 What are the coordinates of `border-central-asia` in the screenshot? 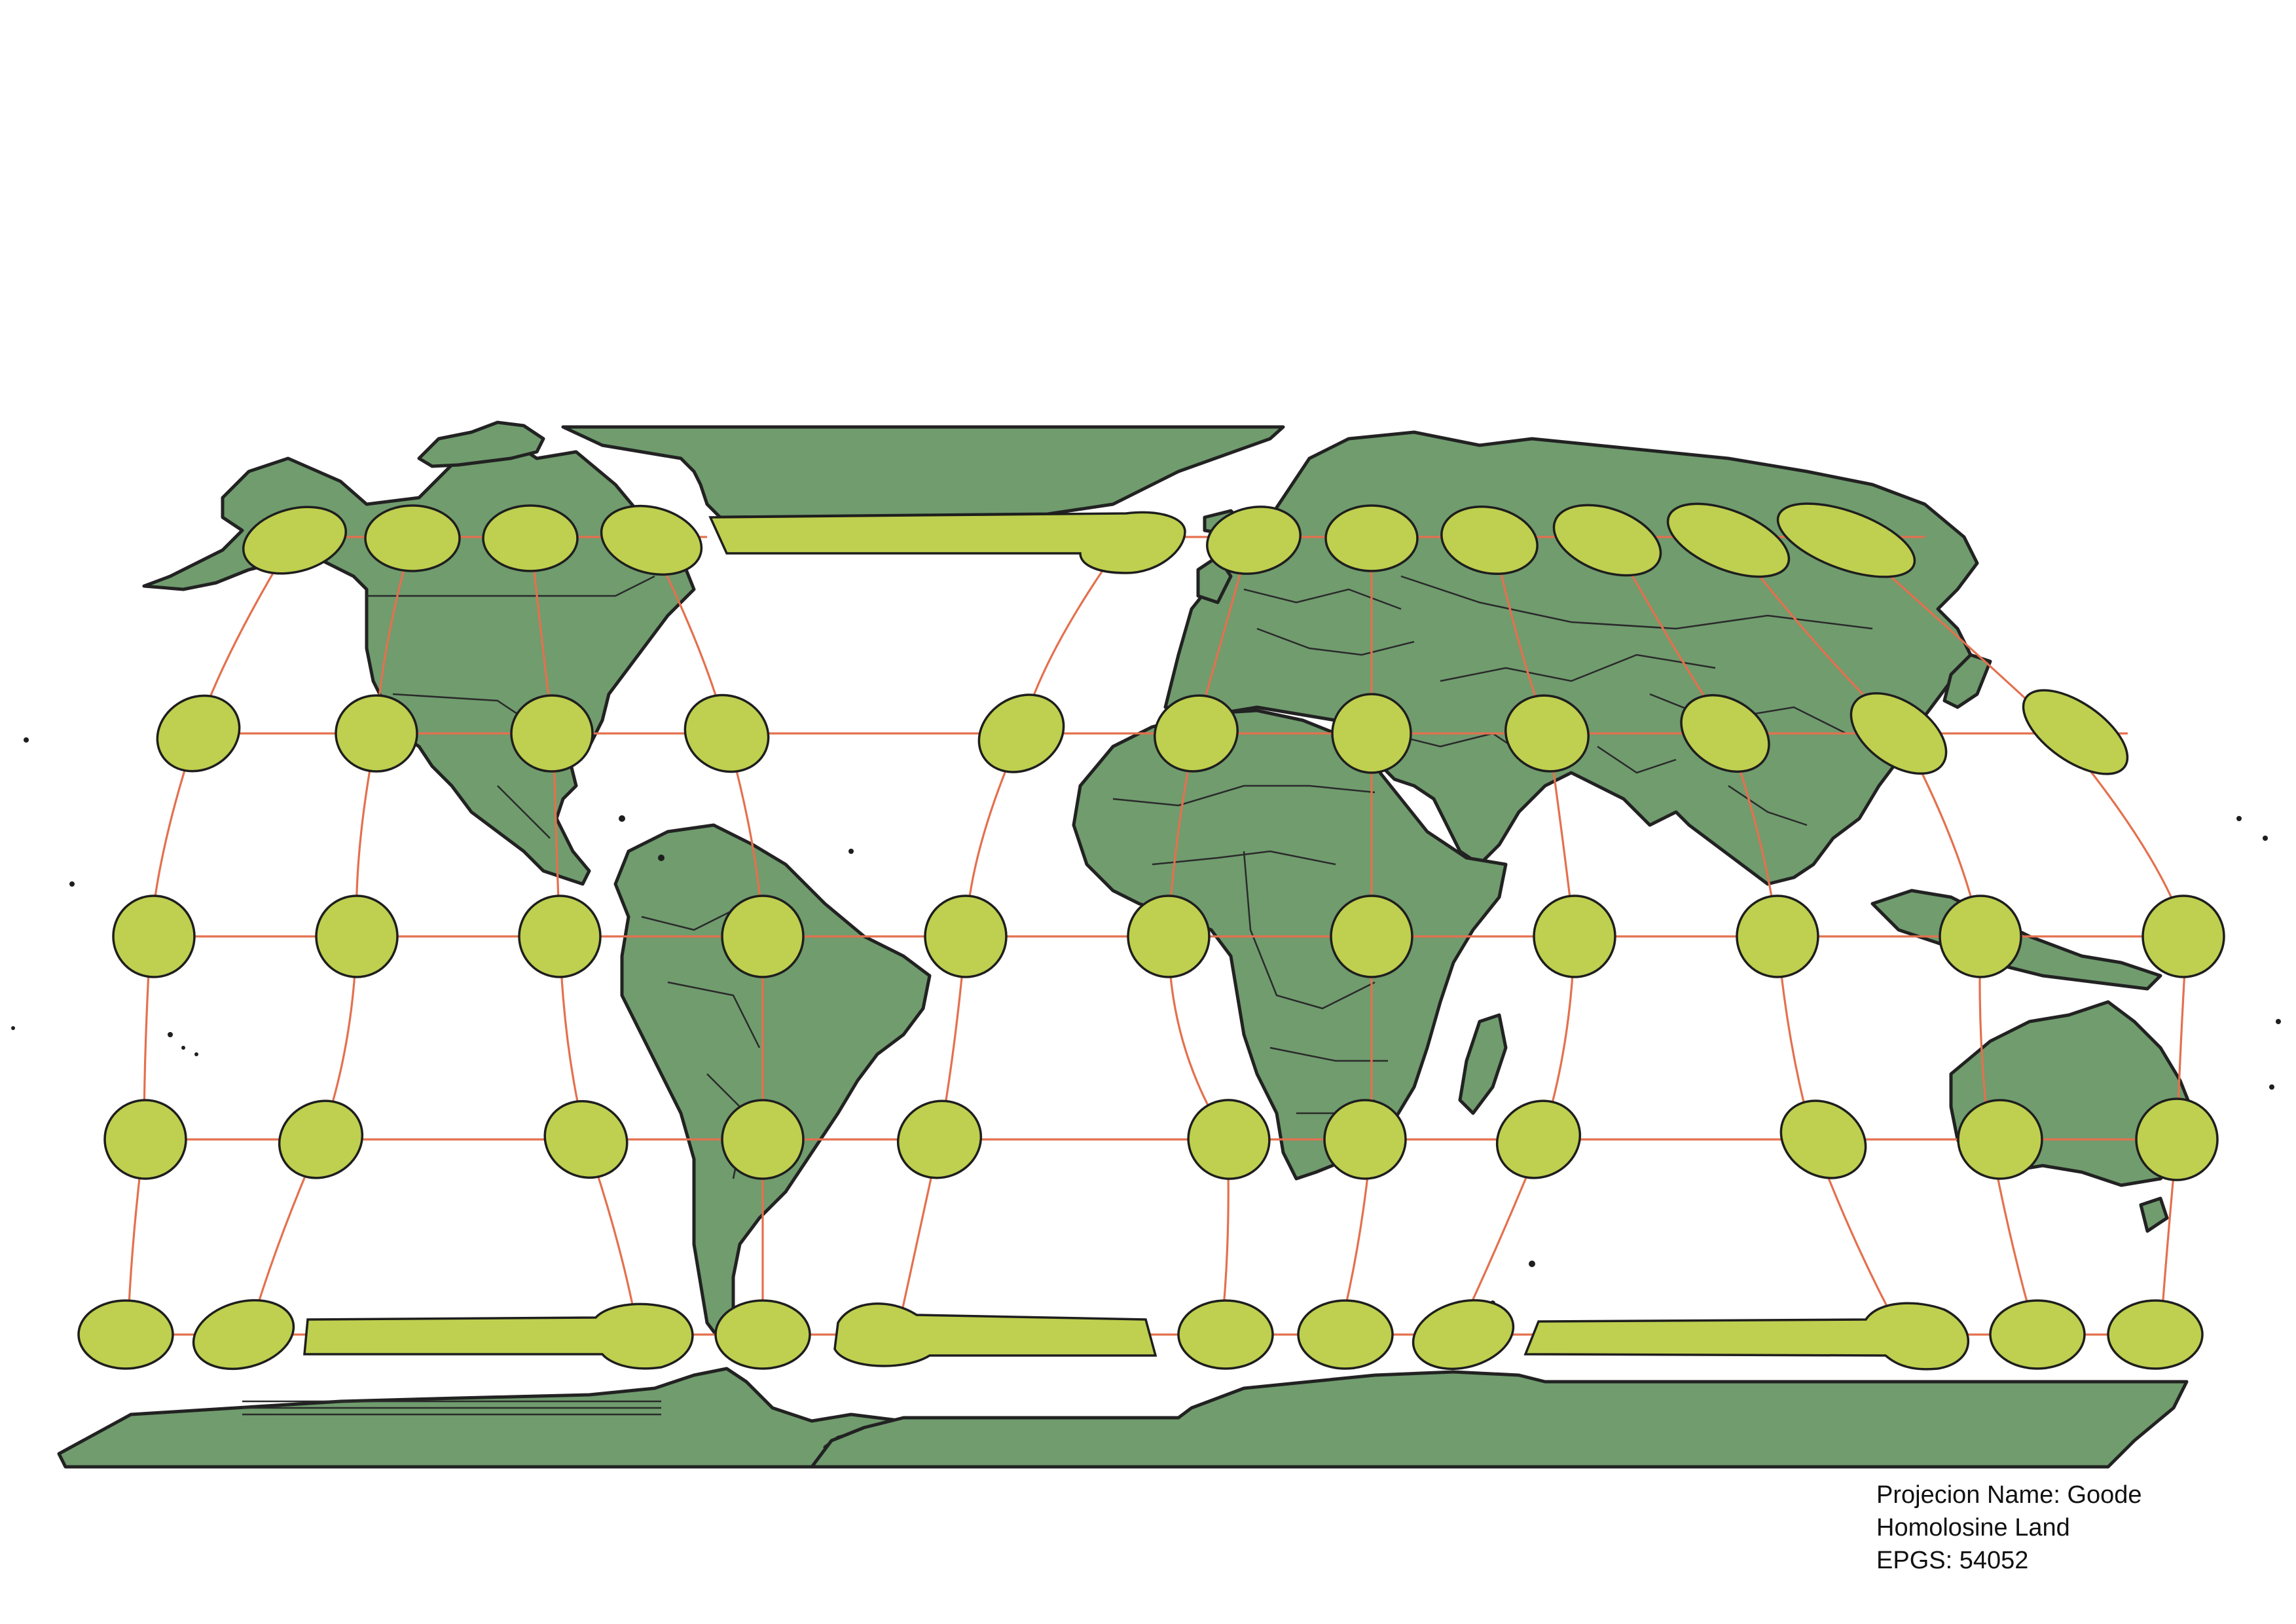 It's located at (1578, 668).